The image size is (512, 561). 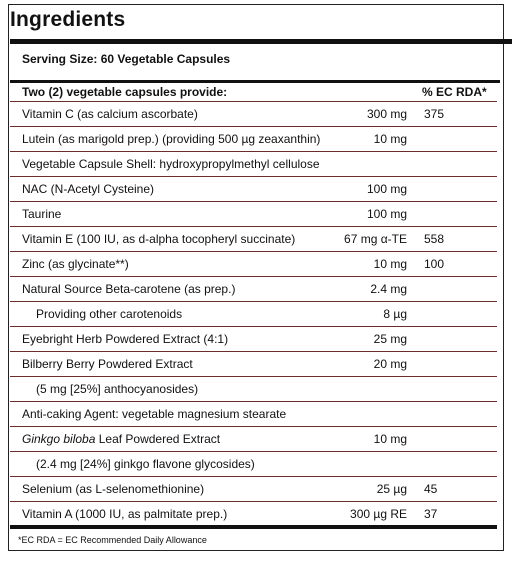 I want to click on table-row: Selenium (as L-selenomethionine) 25 µg 45, so click(x=253, y=489).